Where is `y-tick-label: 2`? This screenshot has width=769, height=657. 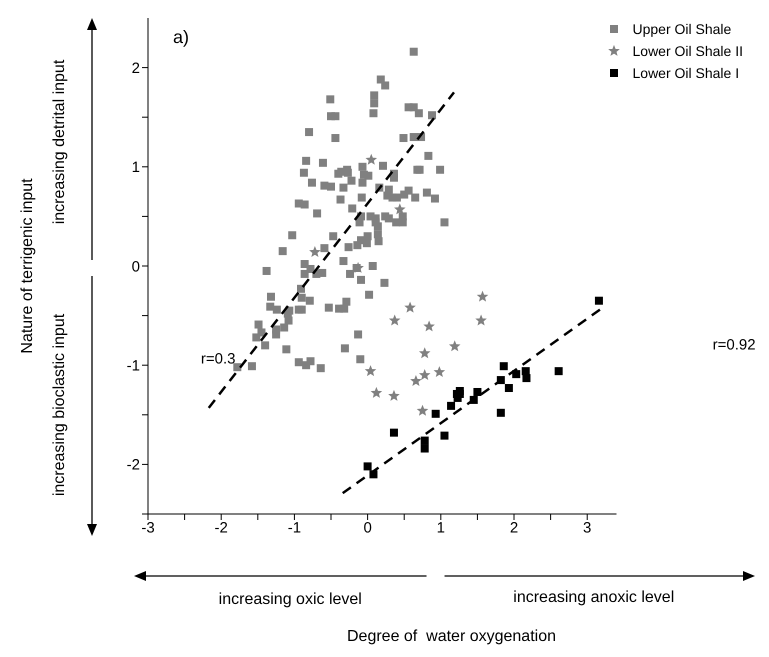
y-tick-label: 2 is located at coordinates (136, 68).